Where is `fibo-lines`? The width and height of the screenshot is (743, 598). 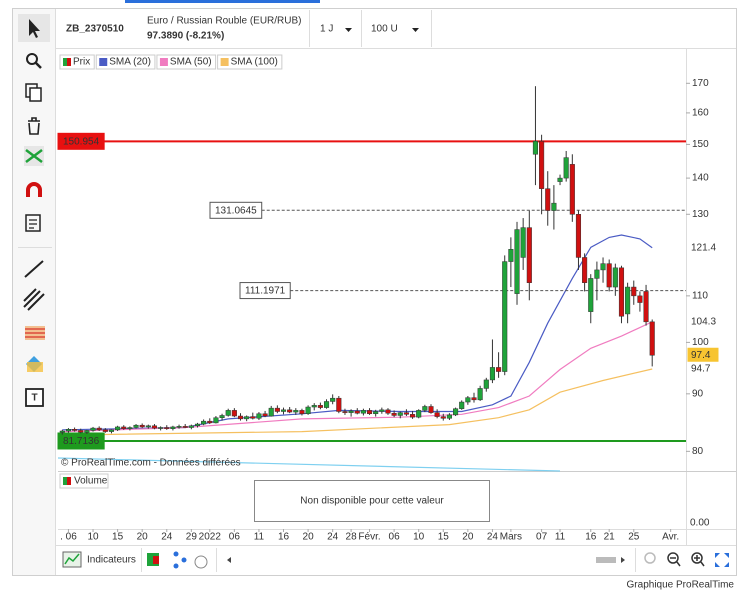 fibo-lines is located at coordinates (35, 333).